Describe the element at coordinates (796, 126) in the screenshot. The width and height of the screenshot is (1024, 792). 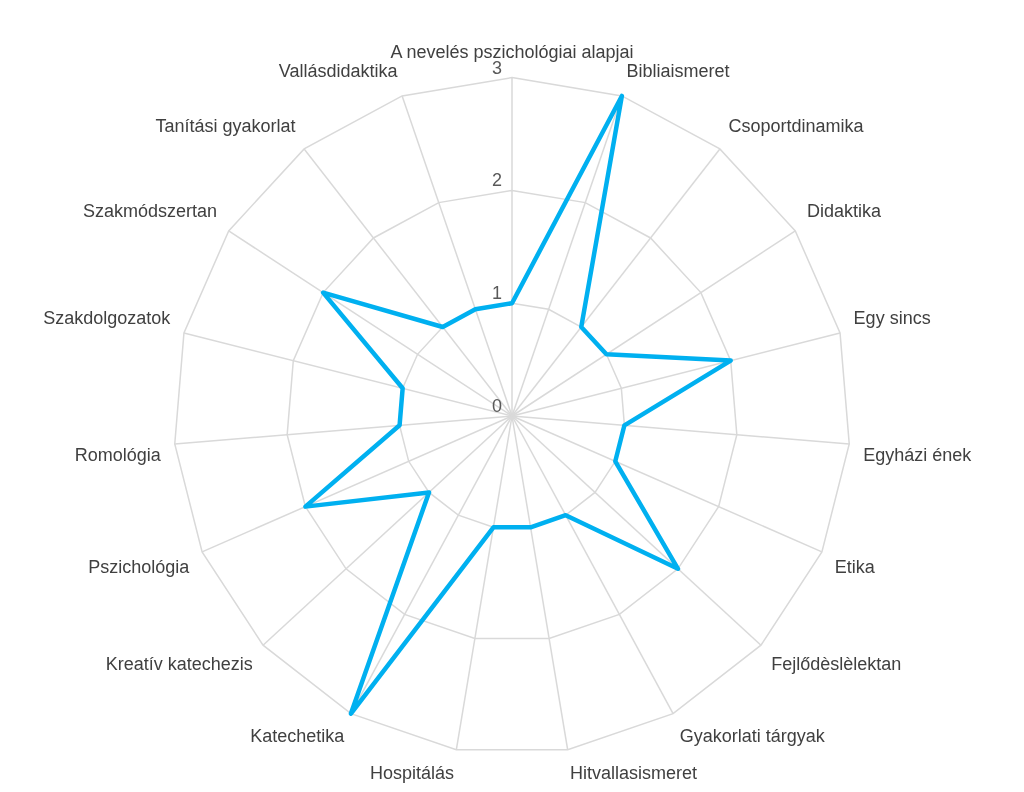
I see `spoke-label: Csoportdinamika` at that location.